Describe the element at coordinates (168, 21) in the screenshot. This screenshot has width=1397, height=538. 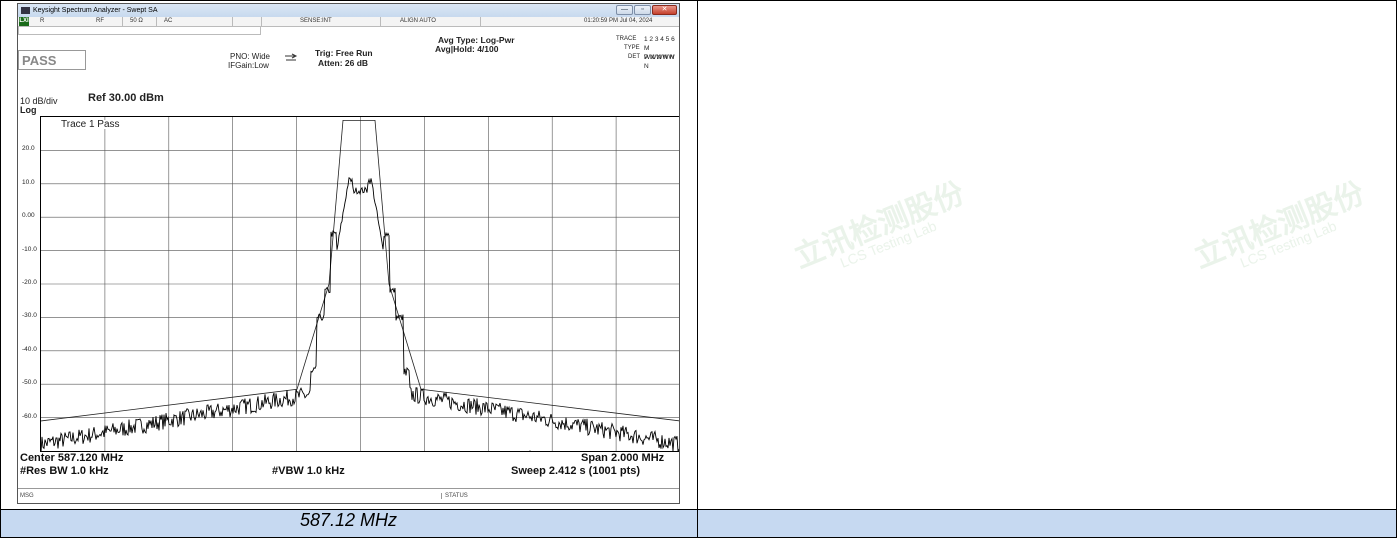
I see `coupling-indicator: AC` at that location.